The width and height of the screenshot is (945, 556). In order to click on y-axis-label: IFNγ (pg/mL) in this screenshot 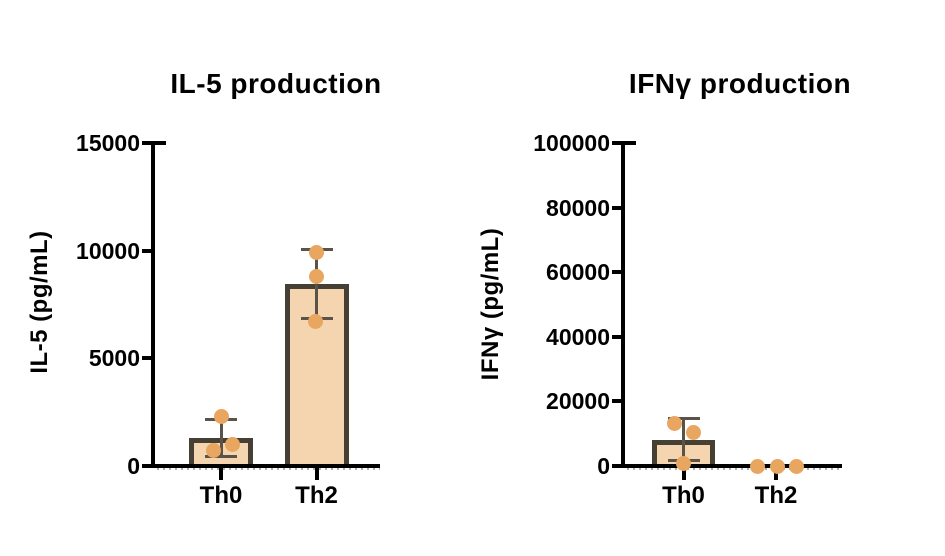, I will do `click(490, 304)`.